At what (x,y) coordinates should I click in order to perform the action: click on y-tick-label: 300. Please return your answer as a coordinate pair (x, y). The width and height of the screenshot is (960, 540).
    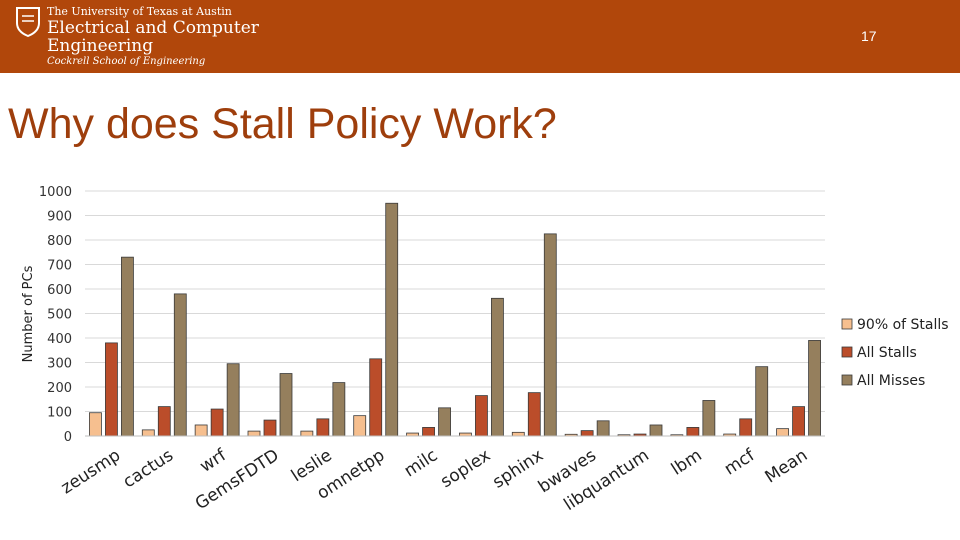
    Looking at the image, I should click on (59, 364).